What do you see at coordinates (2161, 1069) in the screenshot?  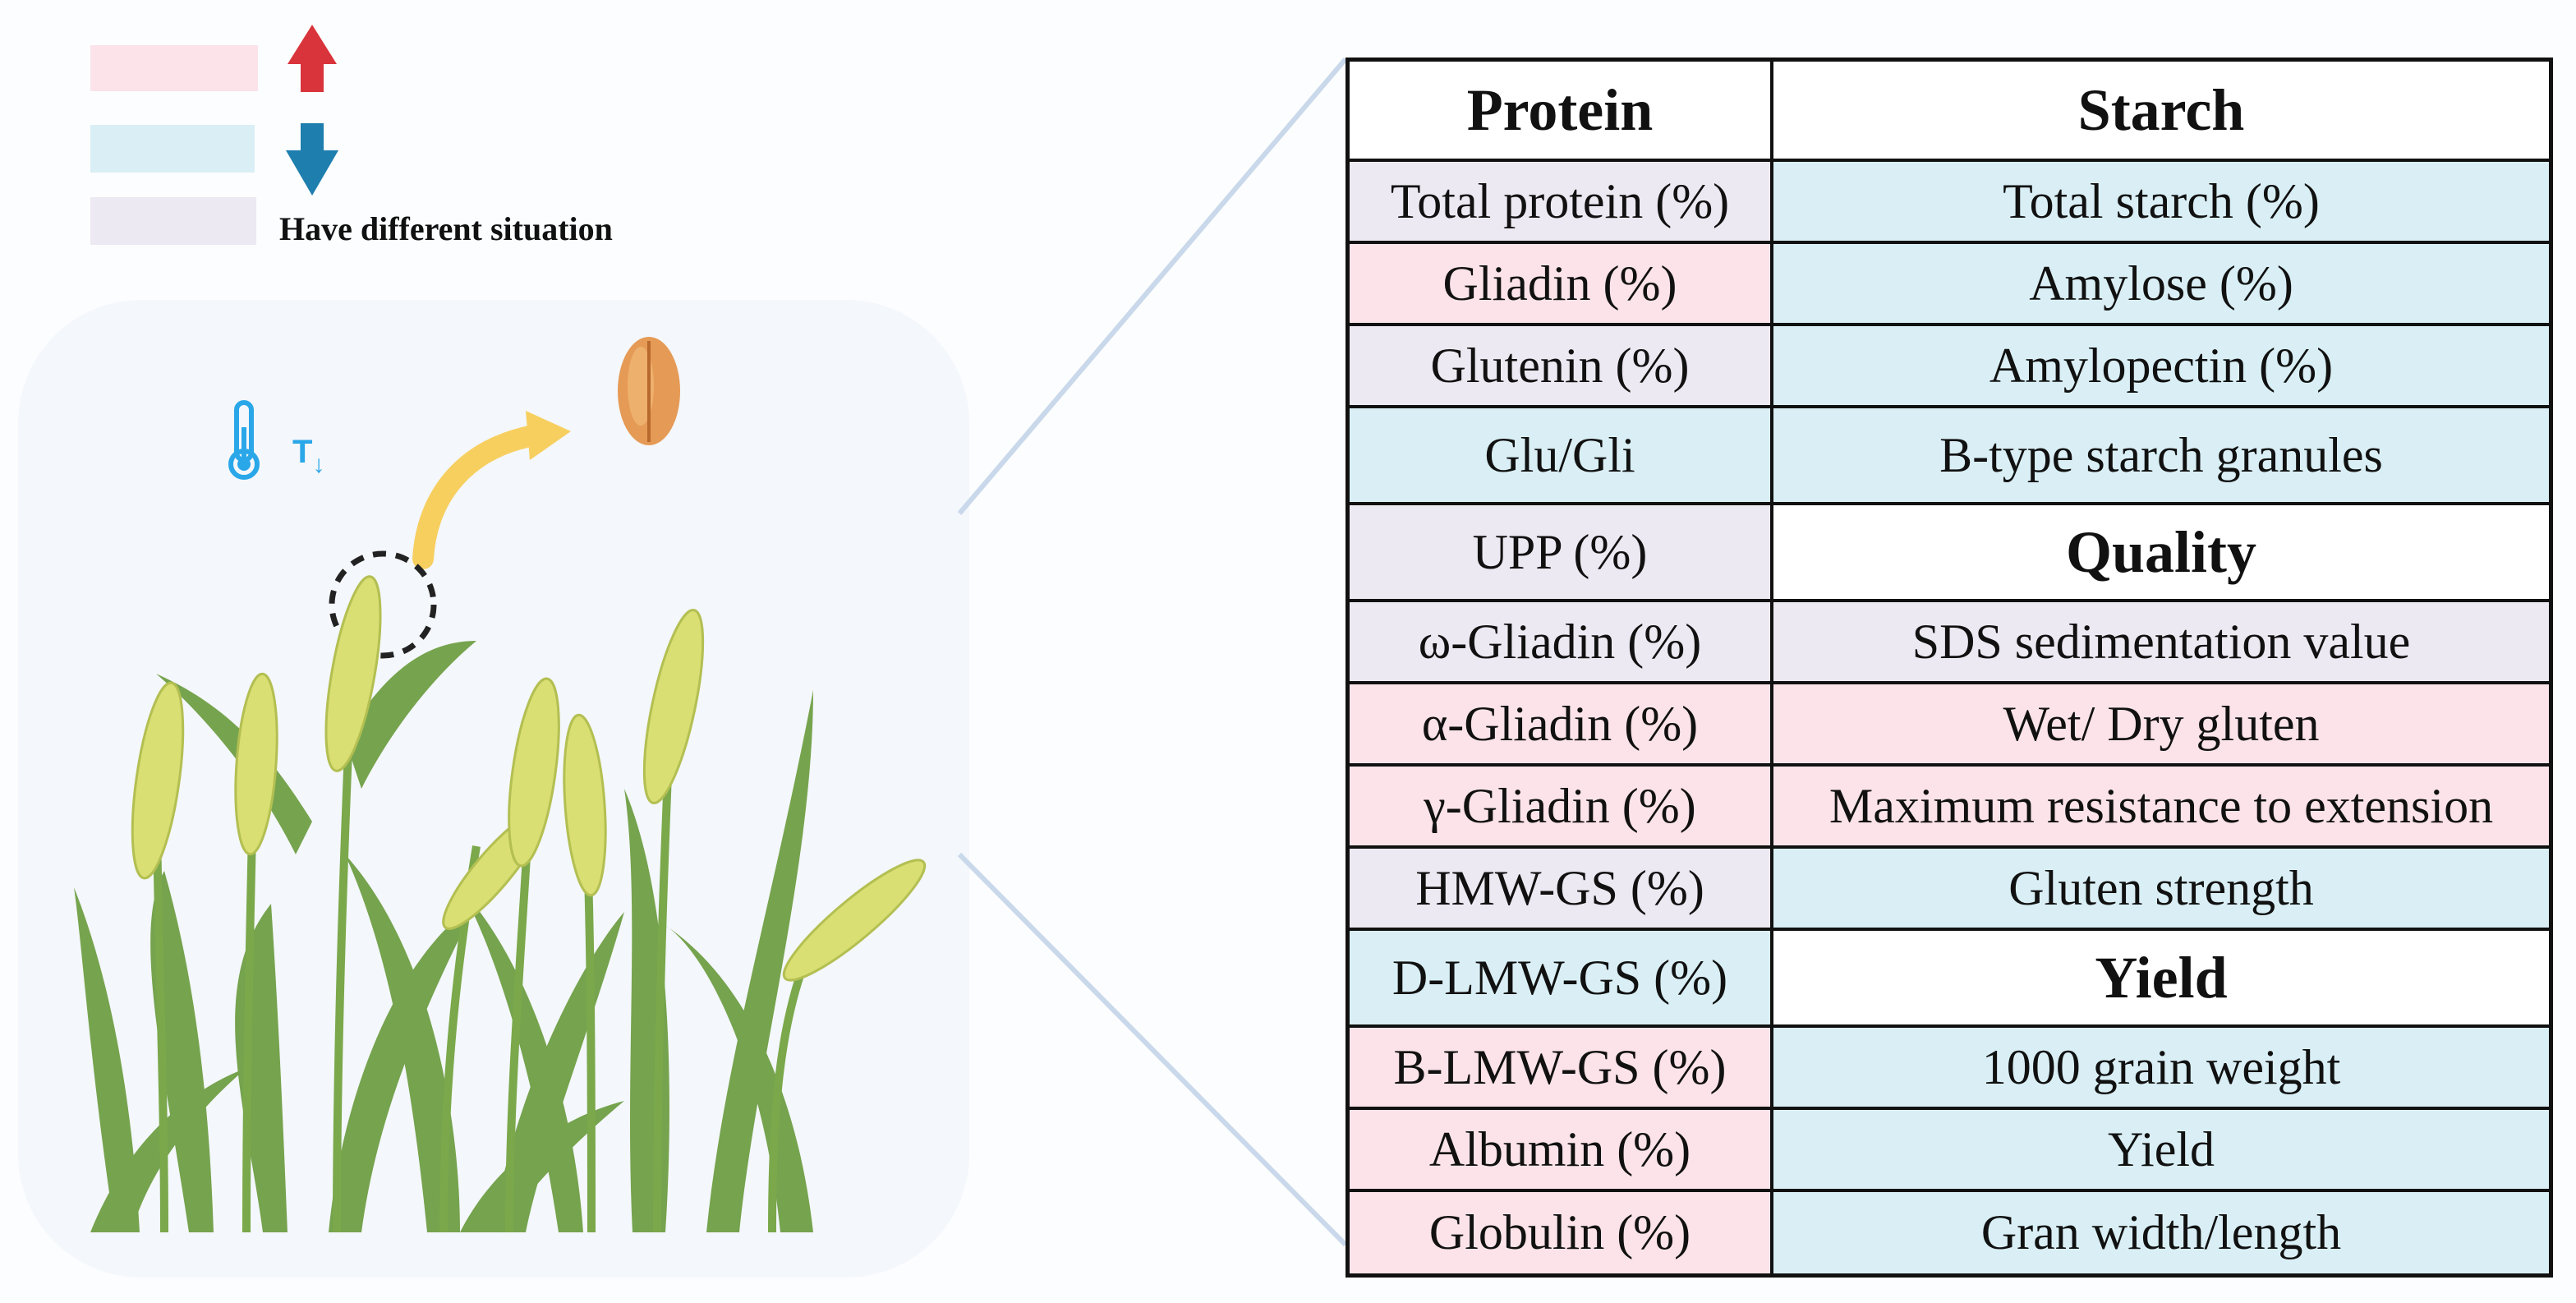 I see `table-cell-starch: 1000 grain weight` at bounding box center [2161, 1069].